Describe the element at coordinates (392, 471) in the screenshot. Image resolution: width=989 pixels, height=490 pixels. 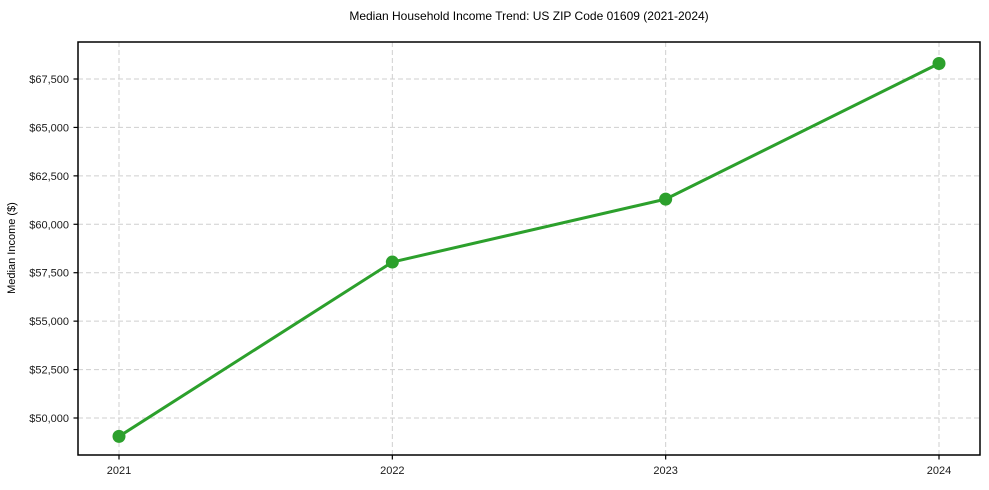
I see `x-tick-label: 2022` at that location.